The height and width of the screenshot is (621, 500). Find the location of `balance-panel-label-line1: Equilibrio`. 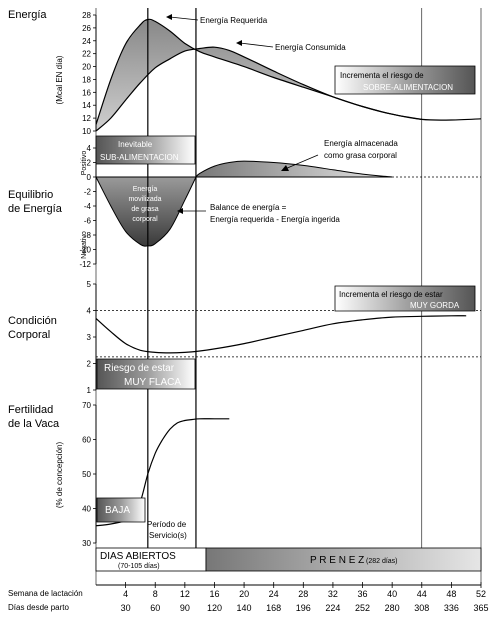

balance-panel-label-line1: Equilibrio is located at coordinates (30, 195).